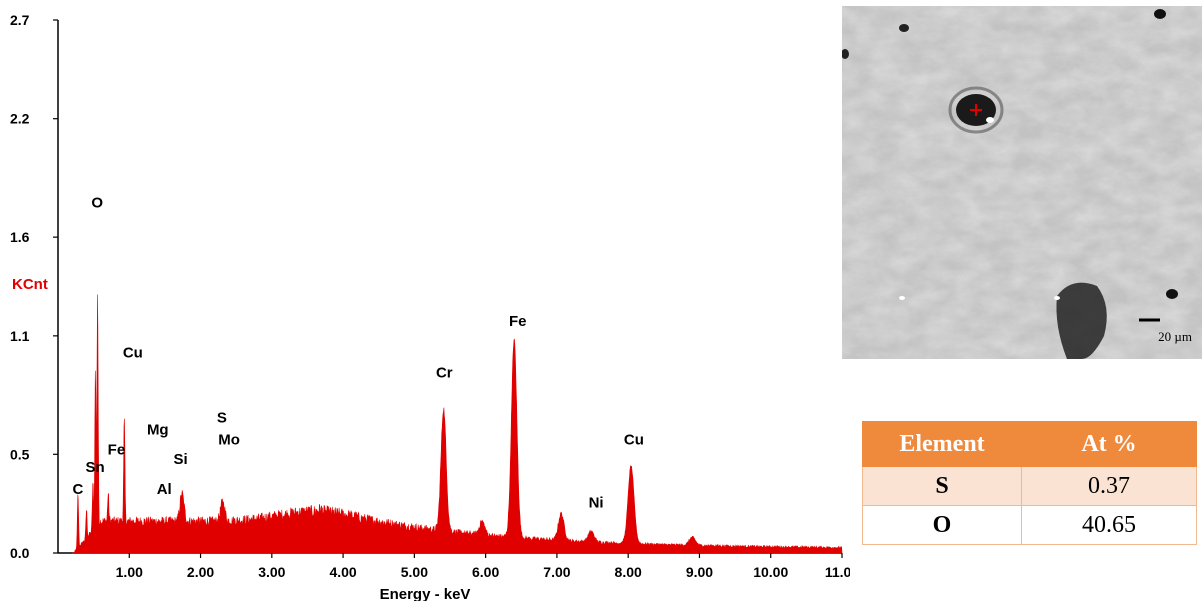 This screenshot has height=601, width=1203. Describe the element at coordinates (628, 572) in the screenshot. I see `x-tick-label: 8.00` at that location.